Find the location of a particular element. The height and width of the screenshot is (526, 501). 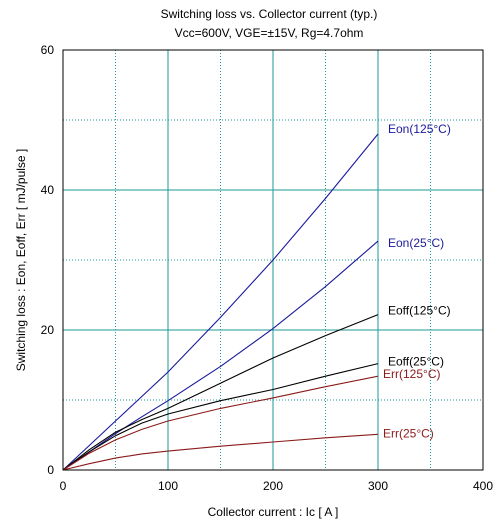

series-label: Eon(25°C) is located at coordinates (416, 243).